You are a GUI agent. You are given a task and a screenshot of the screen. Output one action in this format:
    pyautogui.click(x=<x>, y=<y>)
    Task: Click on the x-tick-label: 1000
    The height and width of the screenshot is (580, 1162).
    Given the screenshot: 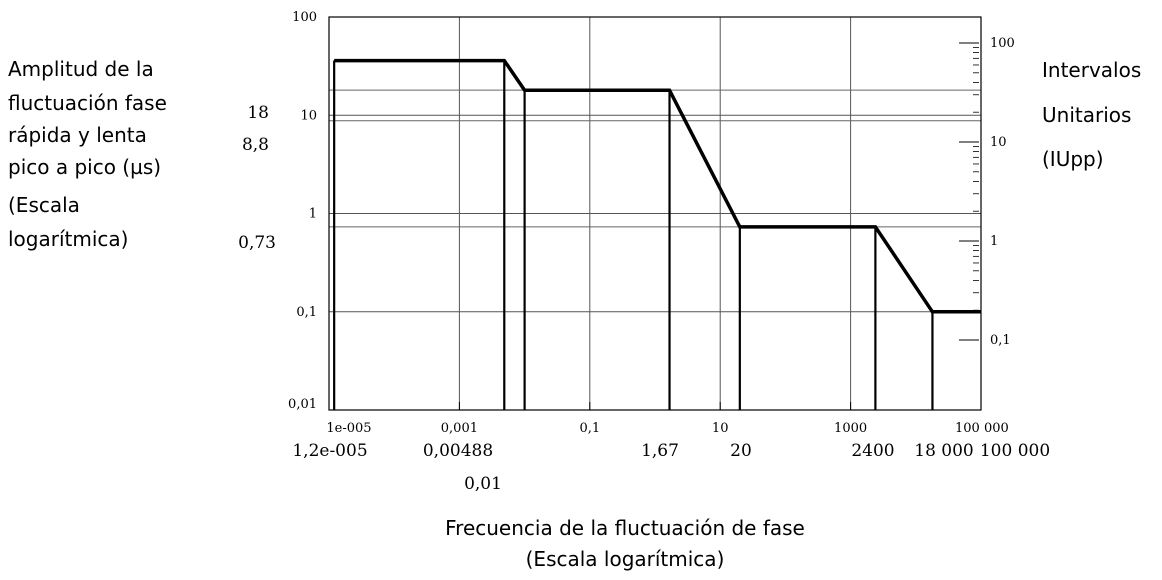 What is the action you would take?
    pyautogui.click(x=850, y=428)
    